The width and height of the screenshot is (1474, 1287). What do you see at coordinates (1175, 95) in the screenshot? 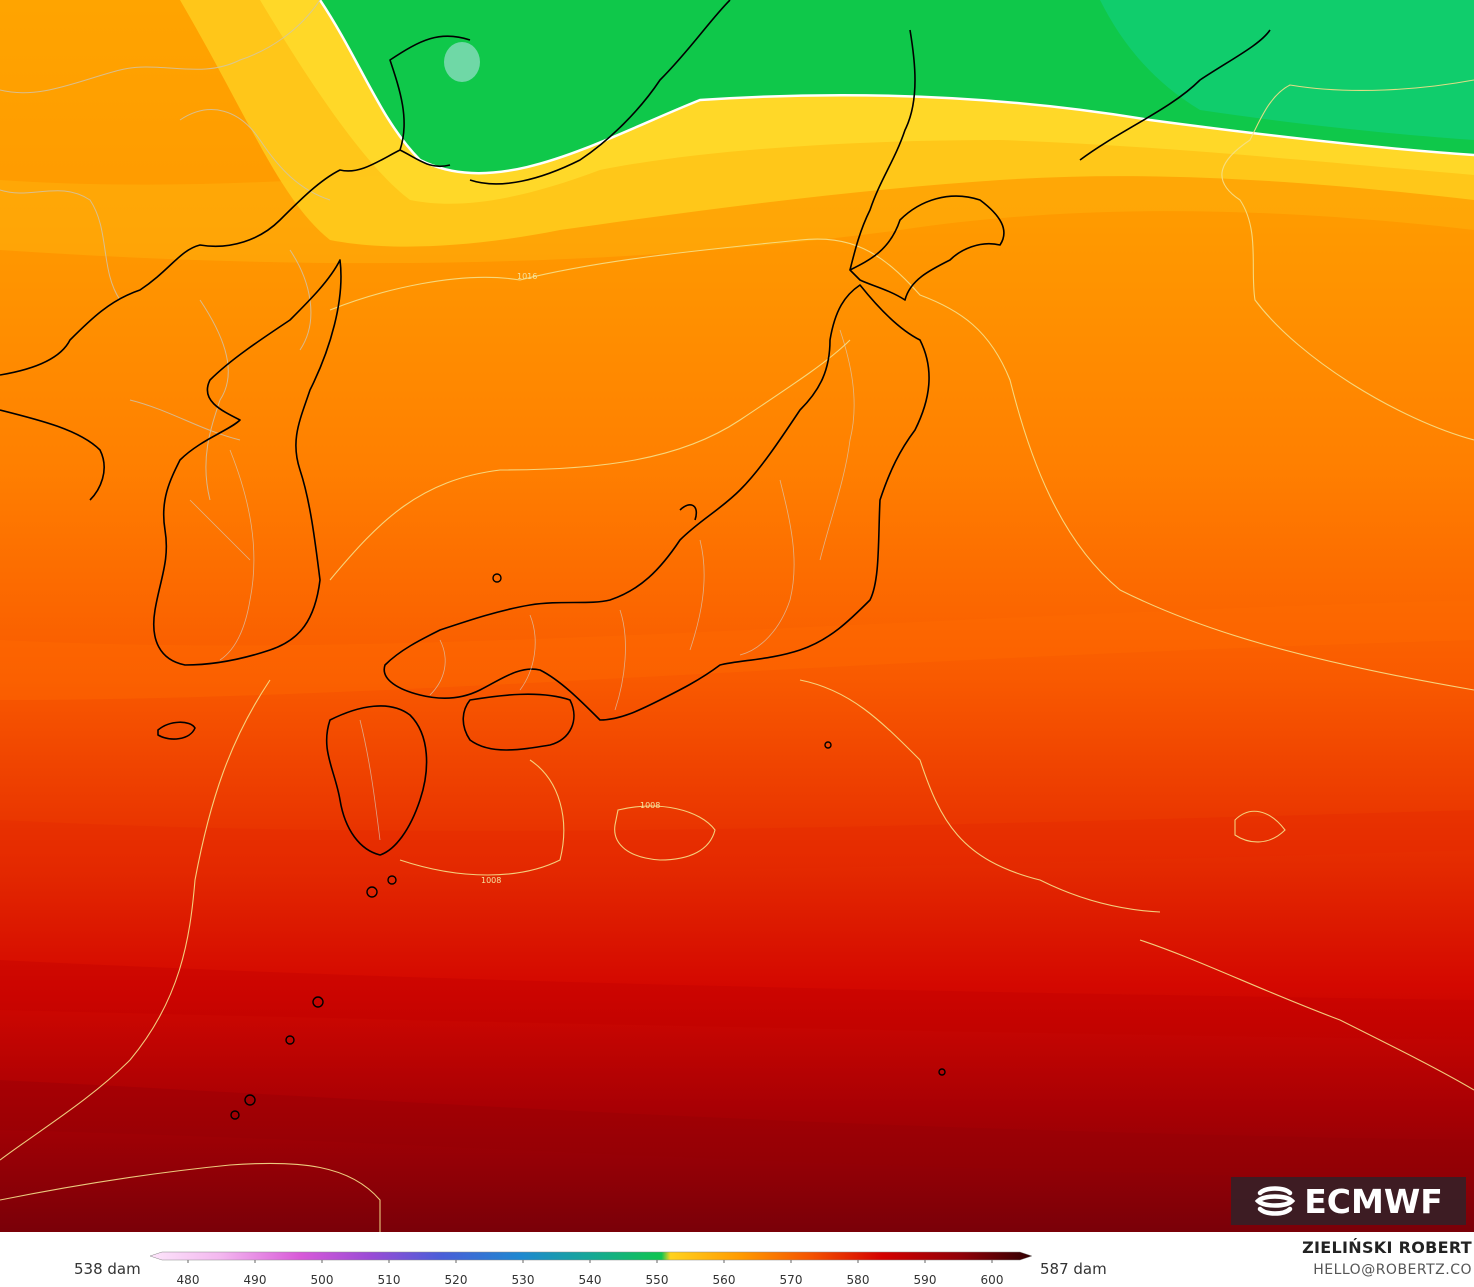
I see `kuril-islands` at bounding box center [1175, 95].